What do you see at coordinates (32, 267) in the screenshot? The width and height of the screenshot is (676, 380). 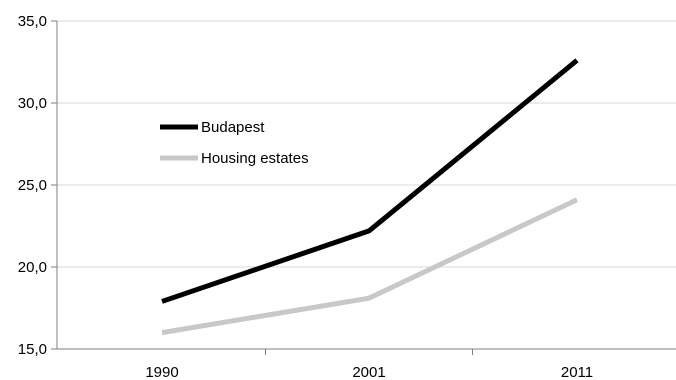 I see `y-tick-label: 20,0` at bounding box center [32, 267].